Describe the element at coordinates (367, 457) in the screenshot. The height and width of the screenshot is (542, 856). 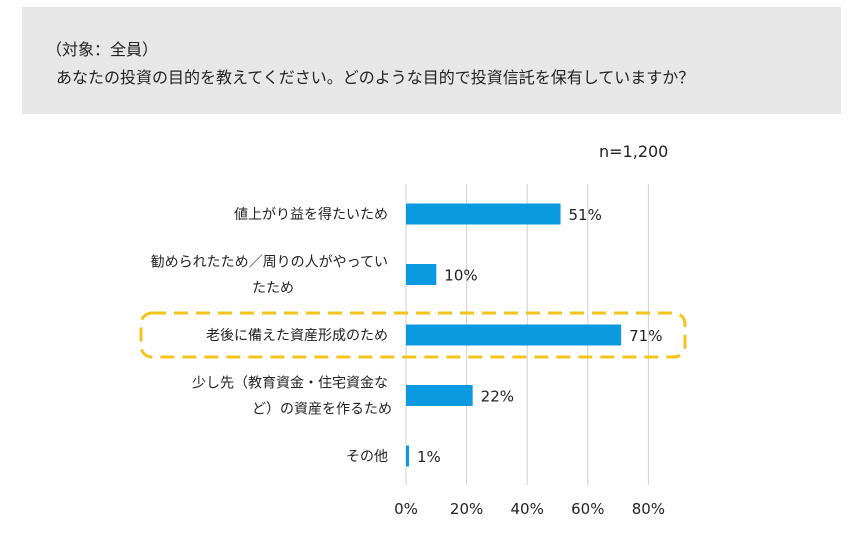
I see `category-label-4-line-0: その他` at that location.